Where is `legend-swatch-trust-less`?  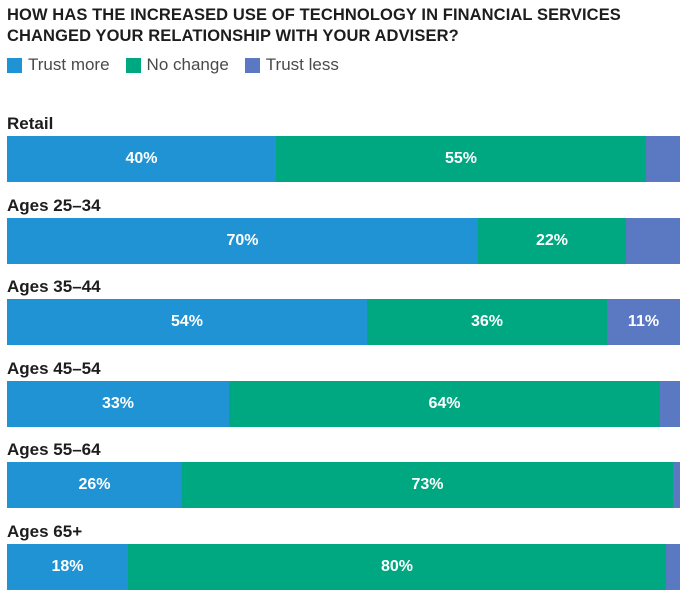 legend-swatch-trust-less is located at coordinates (252, 65).